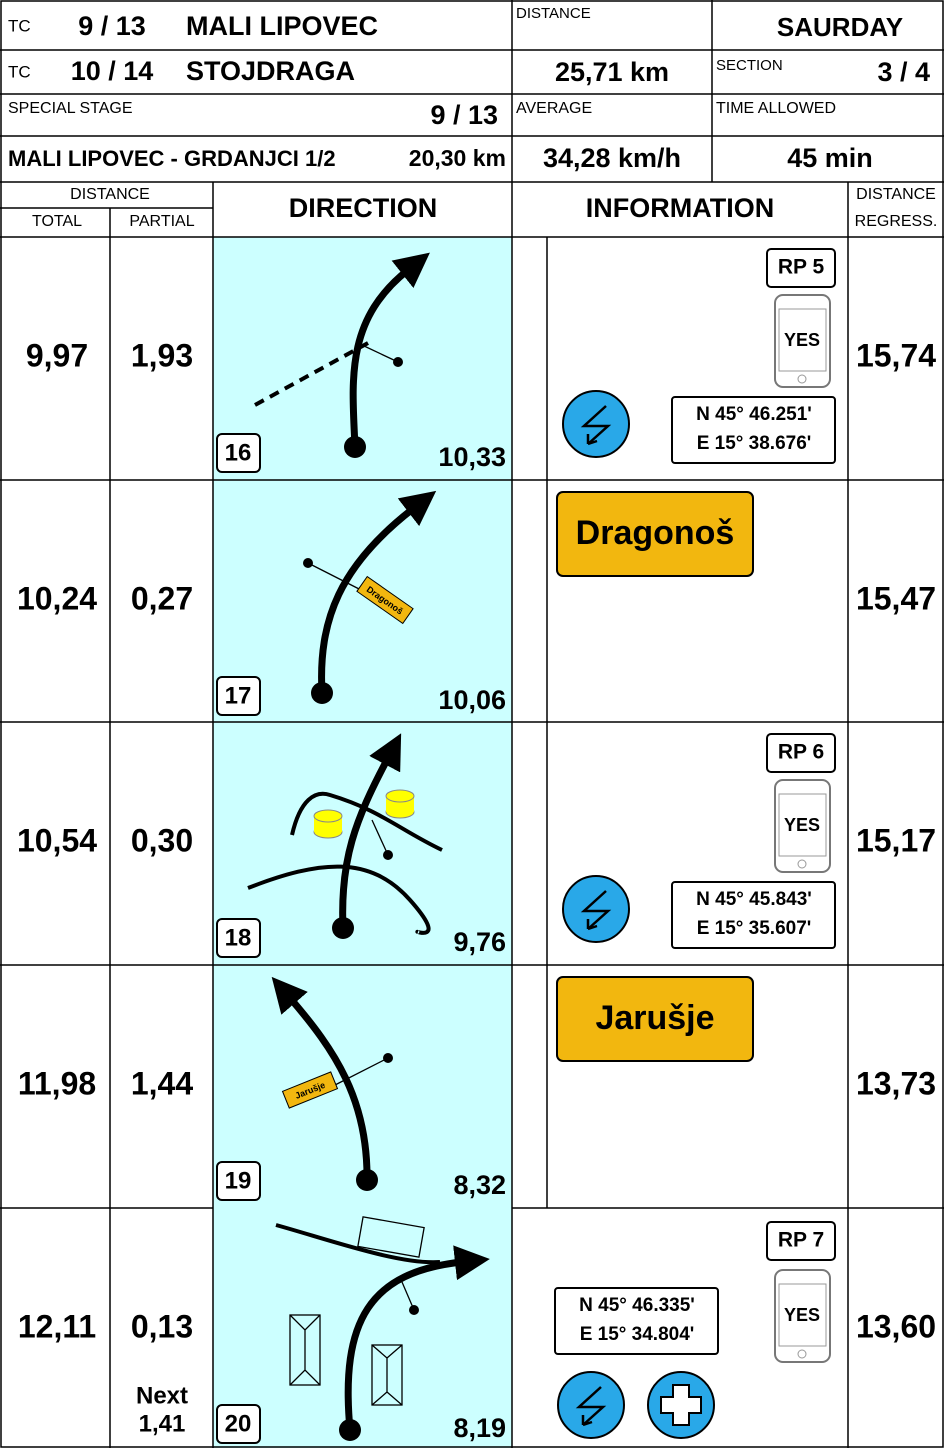 Image resolution: width=944 pixels, height=1448 pixels. I want to click on direction-distance: 9,76, so click(479, 942).